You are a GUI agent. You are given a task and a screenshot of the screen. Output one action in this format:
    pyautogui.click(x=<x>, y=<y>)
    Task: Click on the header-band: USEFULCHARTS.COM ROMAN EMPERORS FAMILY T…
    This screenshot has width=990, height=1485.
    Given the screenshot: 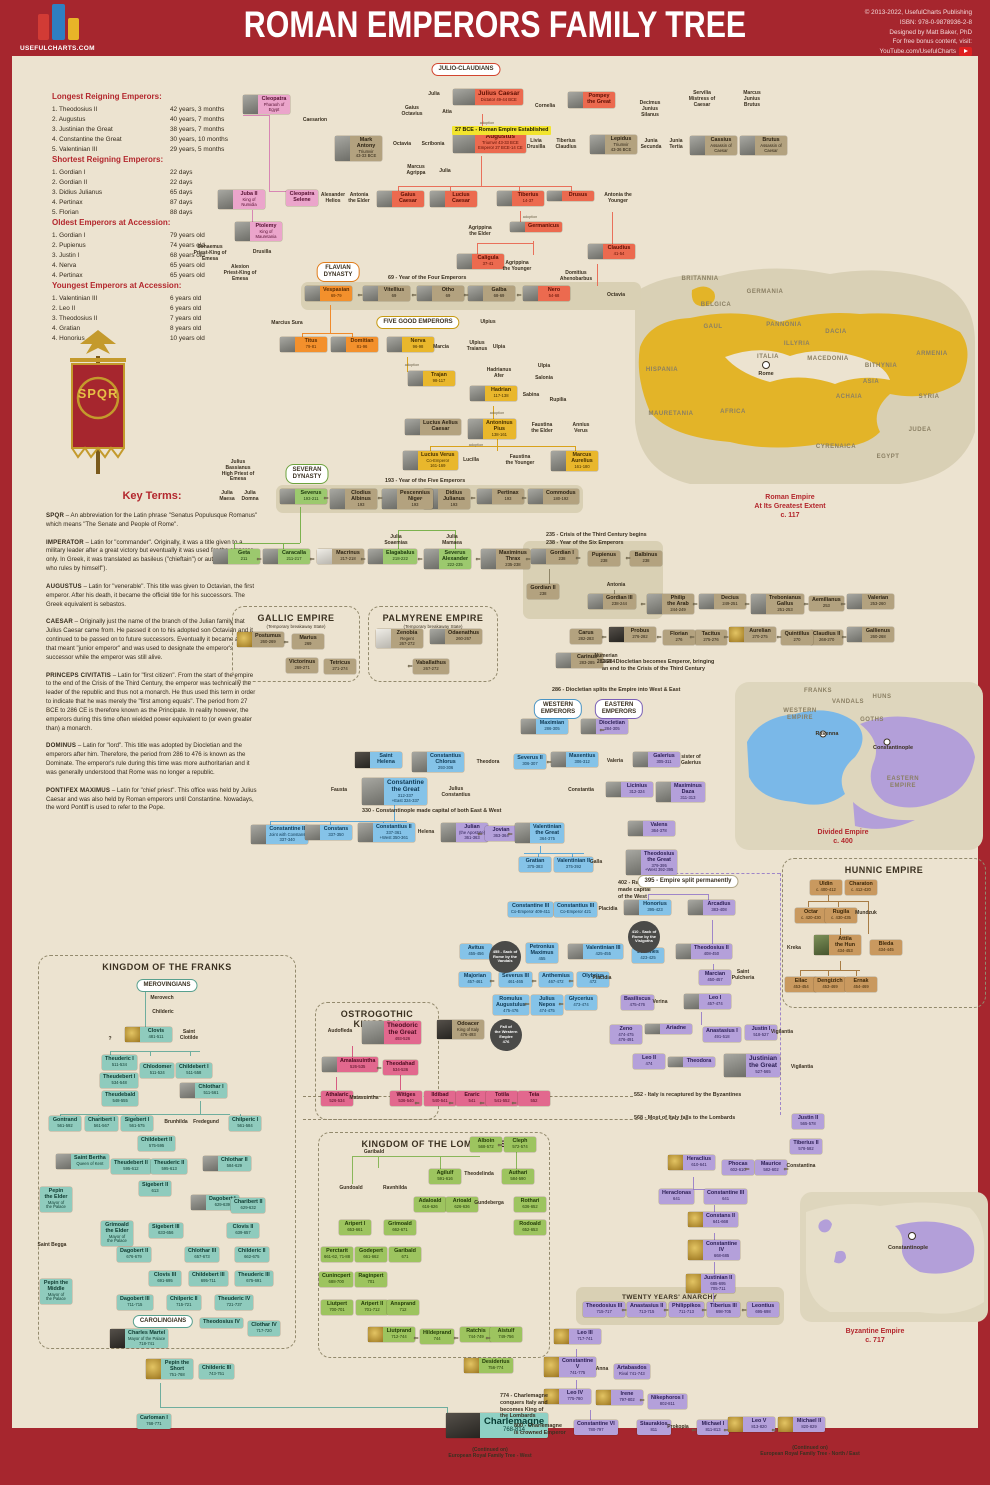 What is the action you would take?
    pyautogui.click(x=495, y=28)
    